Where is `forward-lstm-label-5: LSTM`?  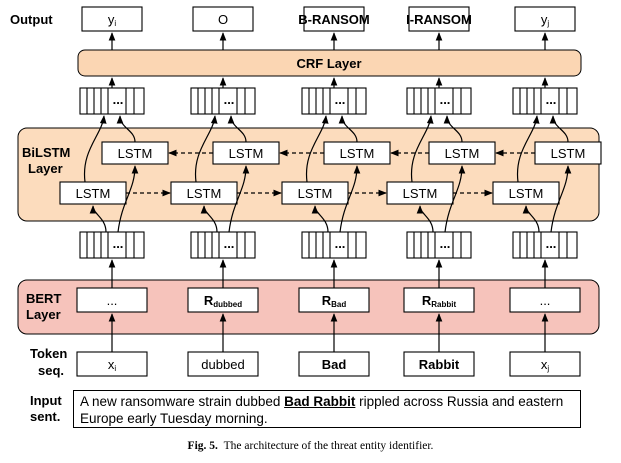 forward-lstm-label-5: LSTM is located at coordinates (526, 193).